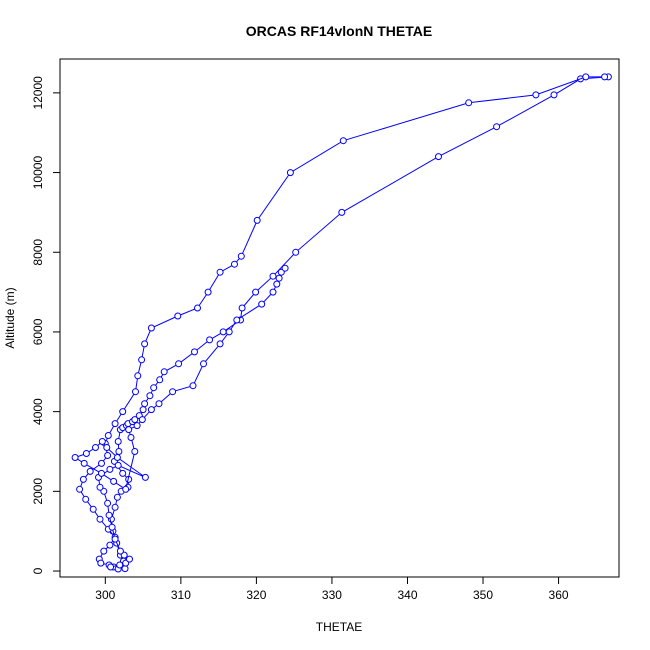  What do you see at coordinates (38, 331) in the screenshot?
I see `y-tick-label: 6000` at bounding box center [38, 331].